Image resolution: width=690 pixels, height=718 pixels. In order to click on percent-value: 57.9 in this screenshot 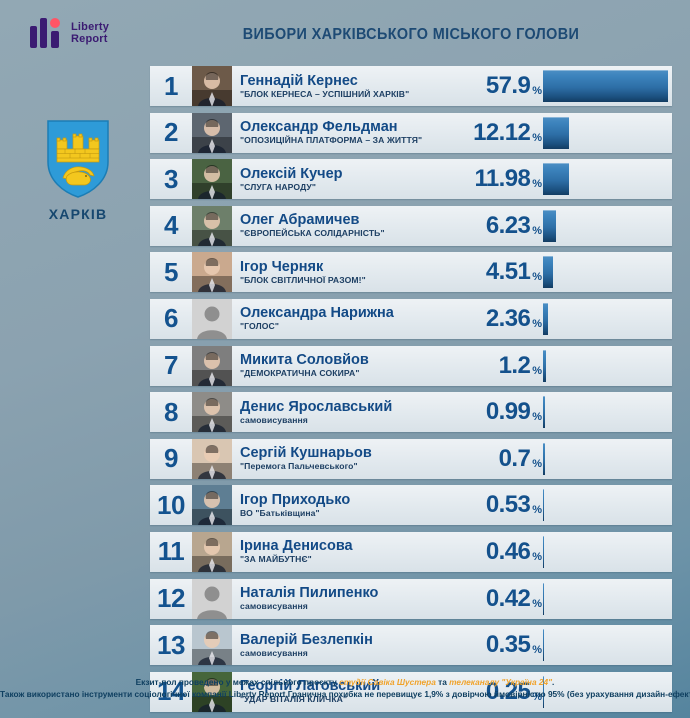, I will do `click(508, 85)`.